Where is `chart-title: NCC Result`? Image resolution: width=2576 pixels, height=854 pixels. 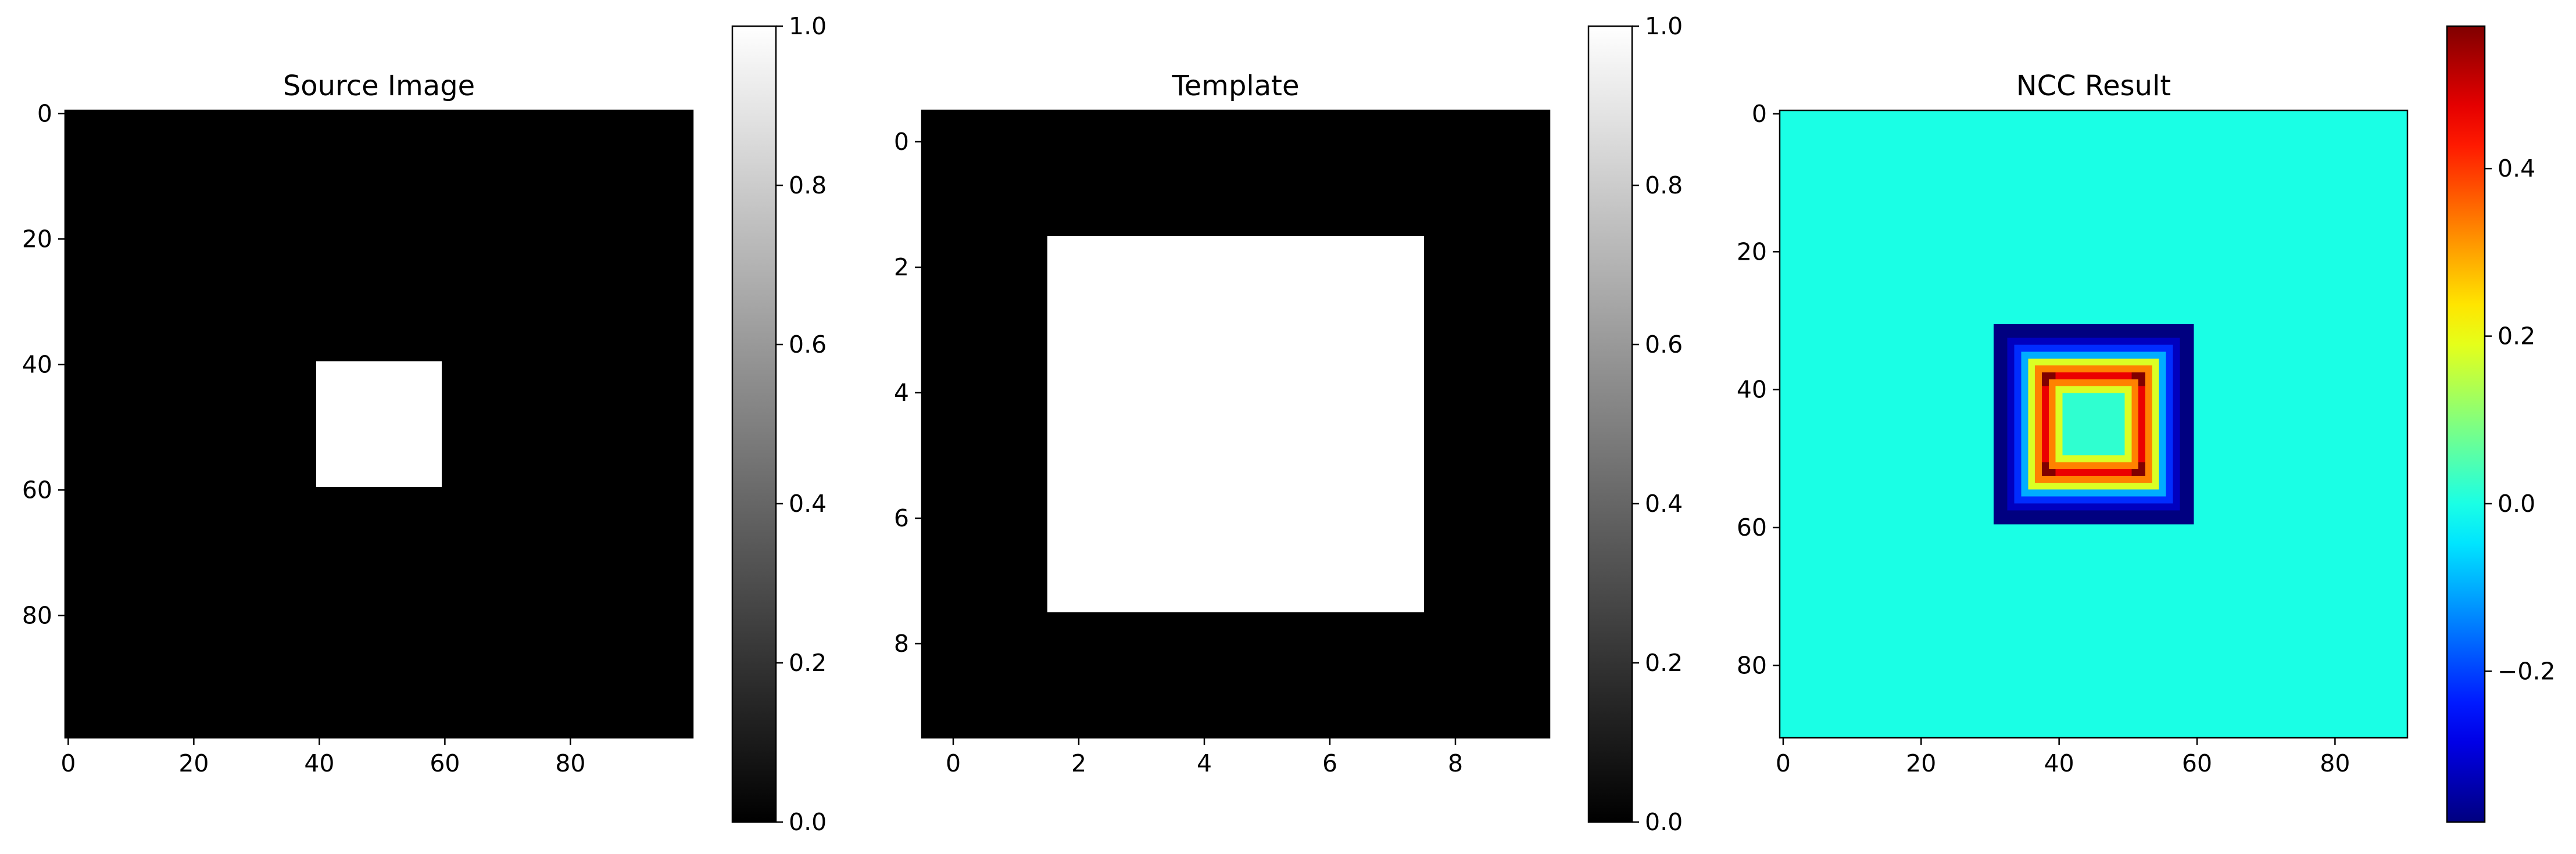 chart-title: NCC Result is located at coordinates (2093, 86).